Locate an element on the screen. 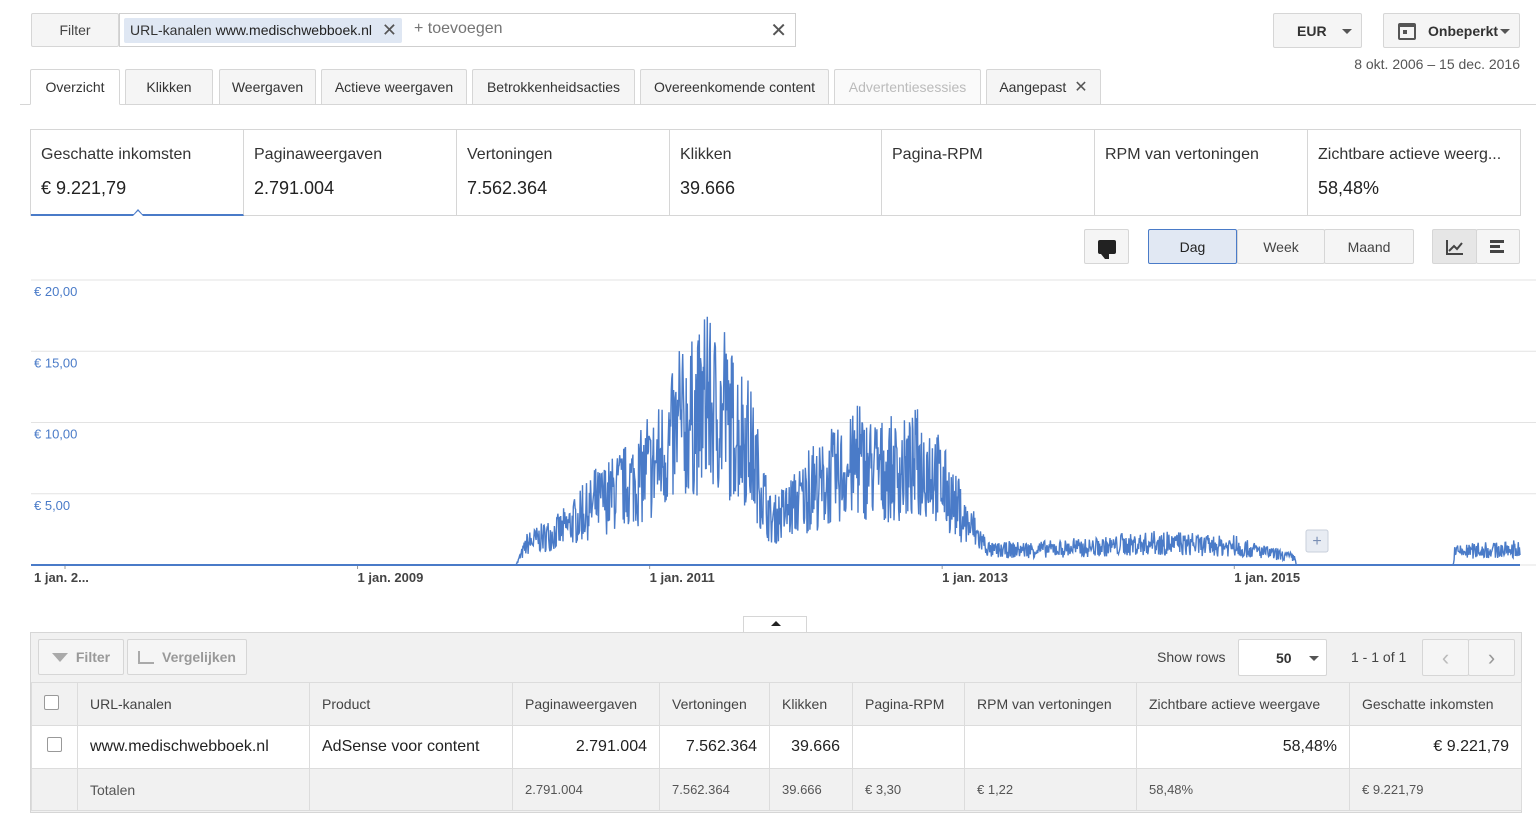  bar-chart-icon is located at coordinates (1497, 246).